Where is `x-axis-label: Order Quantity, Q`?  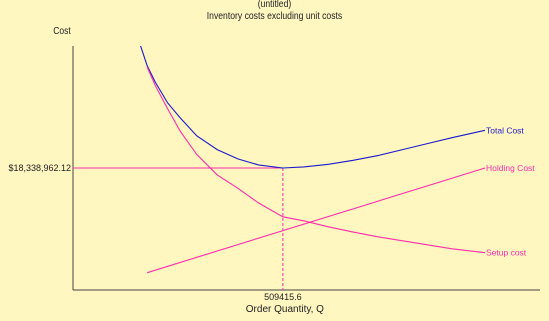 x-axis-label: Order Quantity, Q is located at coordinates (285, 309).